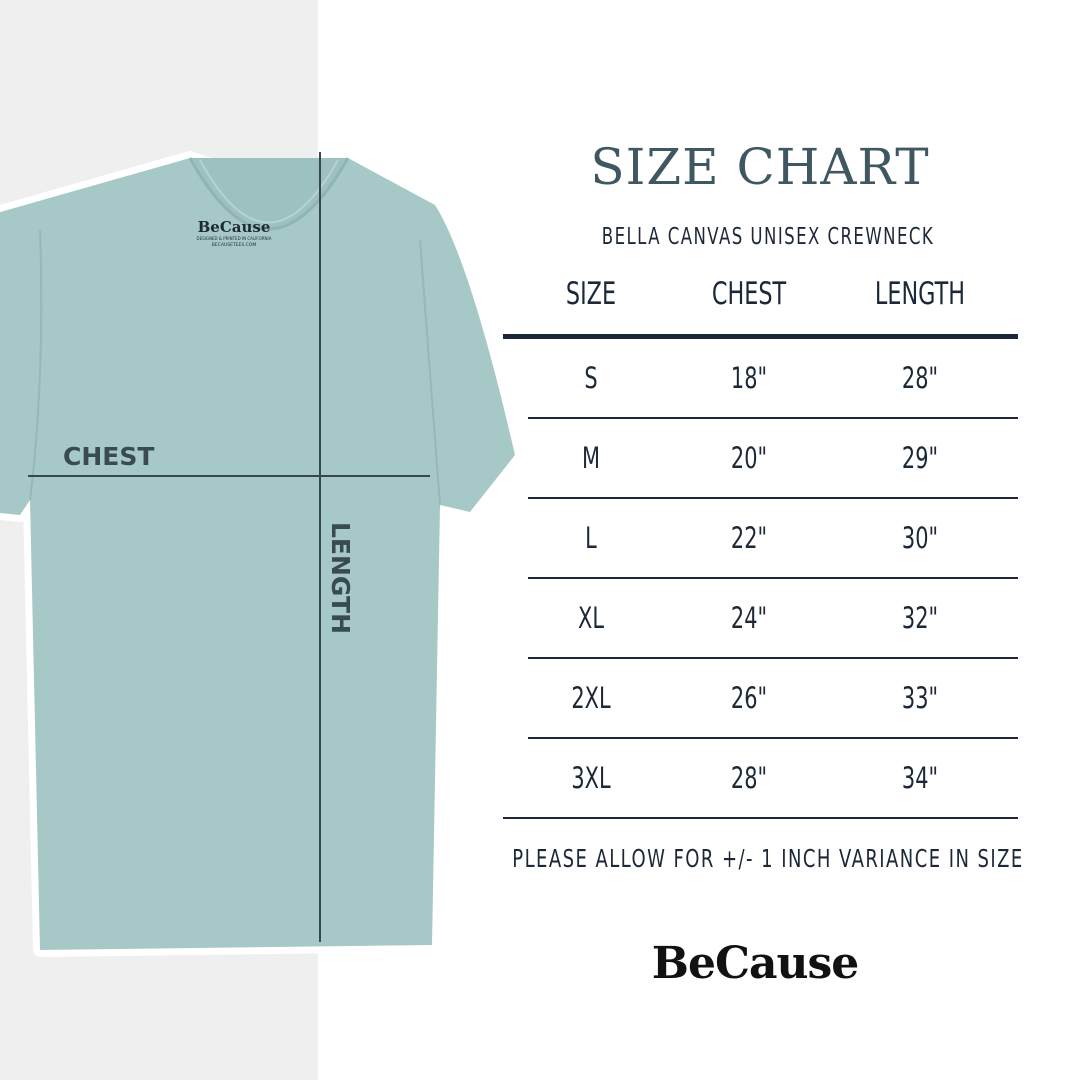 This screenshot has height=1080, width=1080. I want to click on cell-length: 33", so click(920, 698).